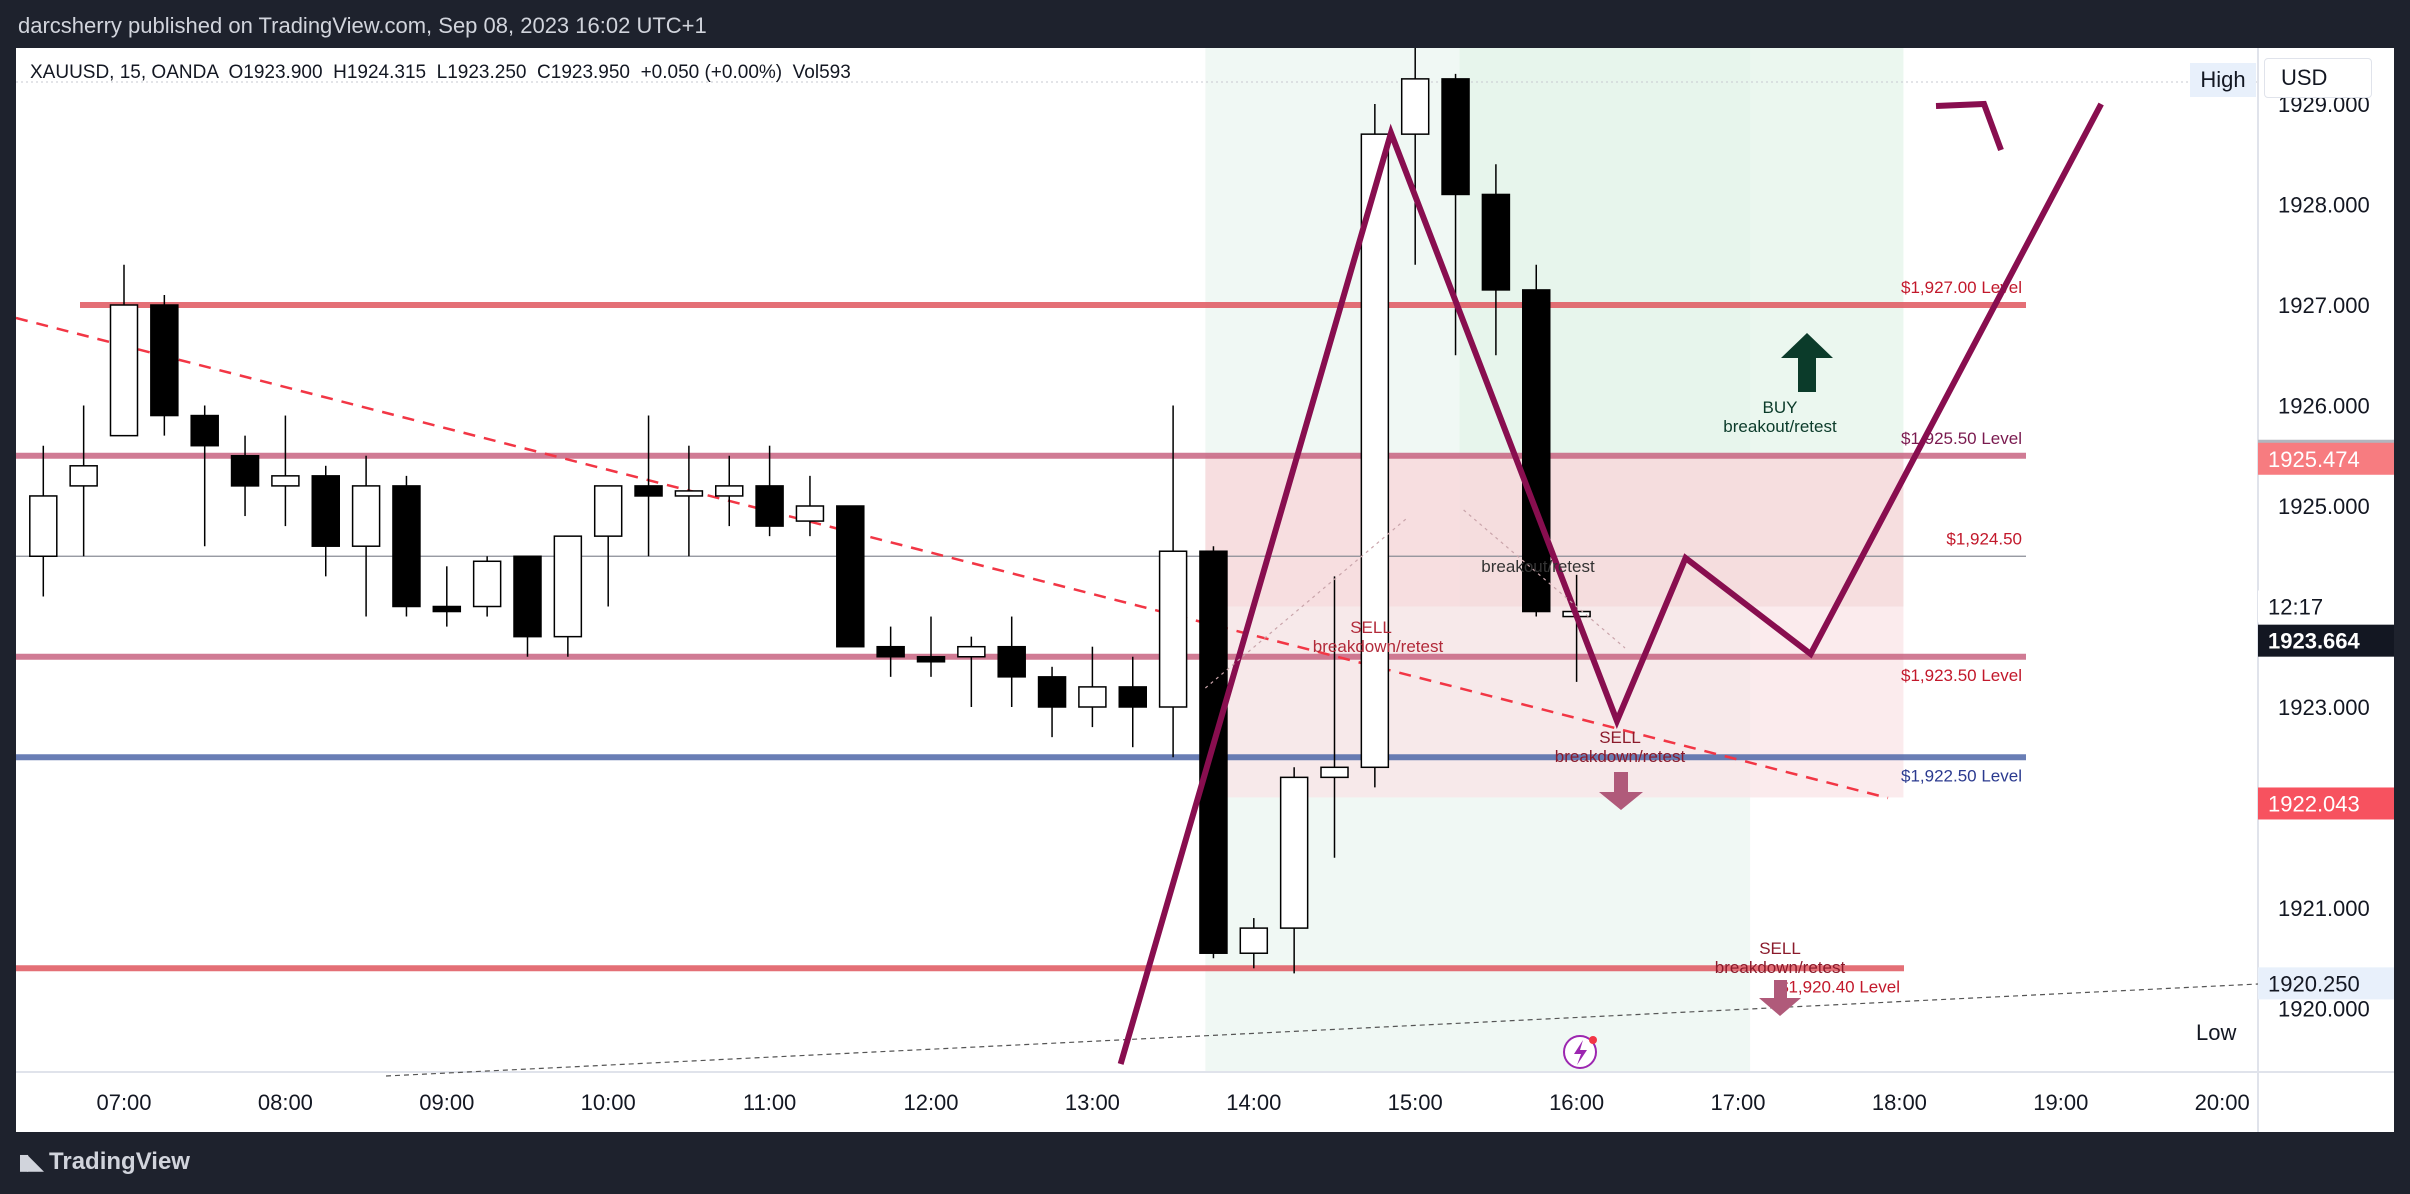 The height and width of the screenshot is (1194, 2410). Describe the element at coordinates (1576, 1102) in the screenshot. I see `x-tick-9: 16:00` at that location.